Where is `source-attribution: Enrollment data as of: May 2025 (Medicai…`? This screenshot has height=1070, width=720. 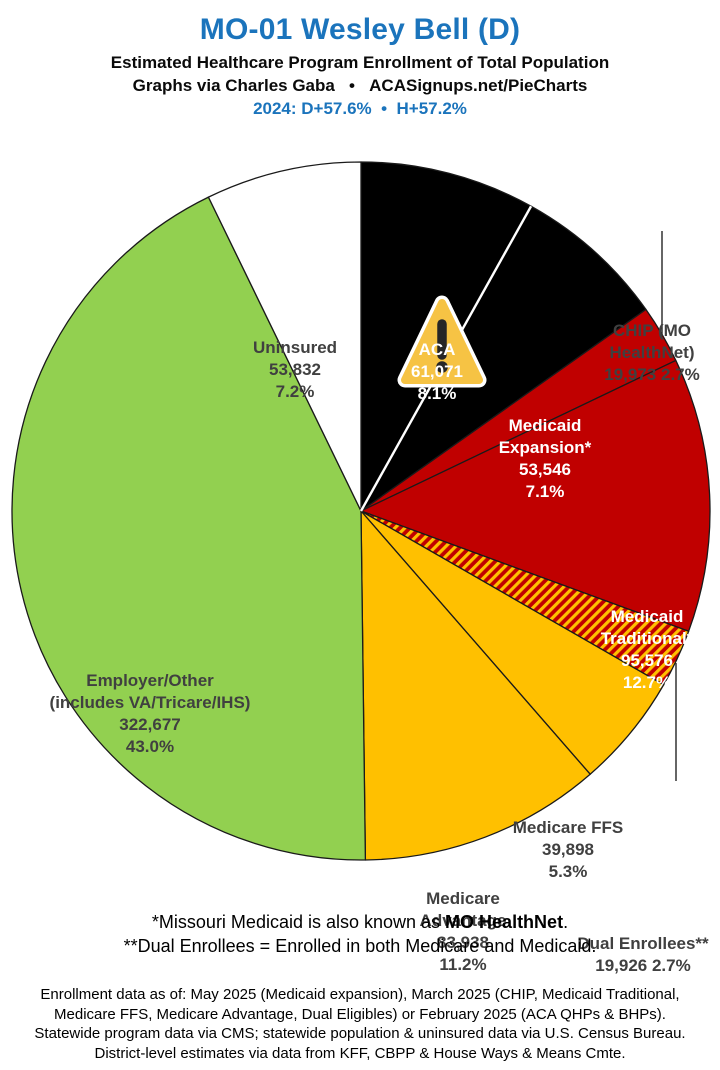 source-attribution: Enrollment data as of: May 2025 (Medicai… is located at coordinates (360, 1024).